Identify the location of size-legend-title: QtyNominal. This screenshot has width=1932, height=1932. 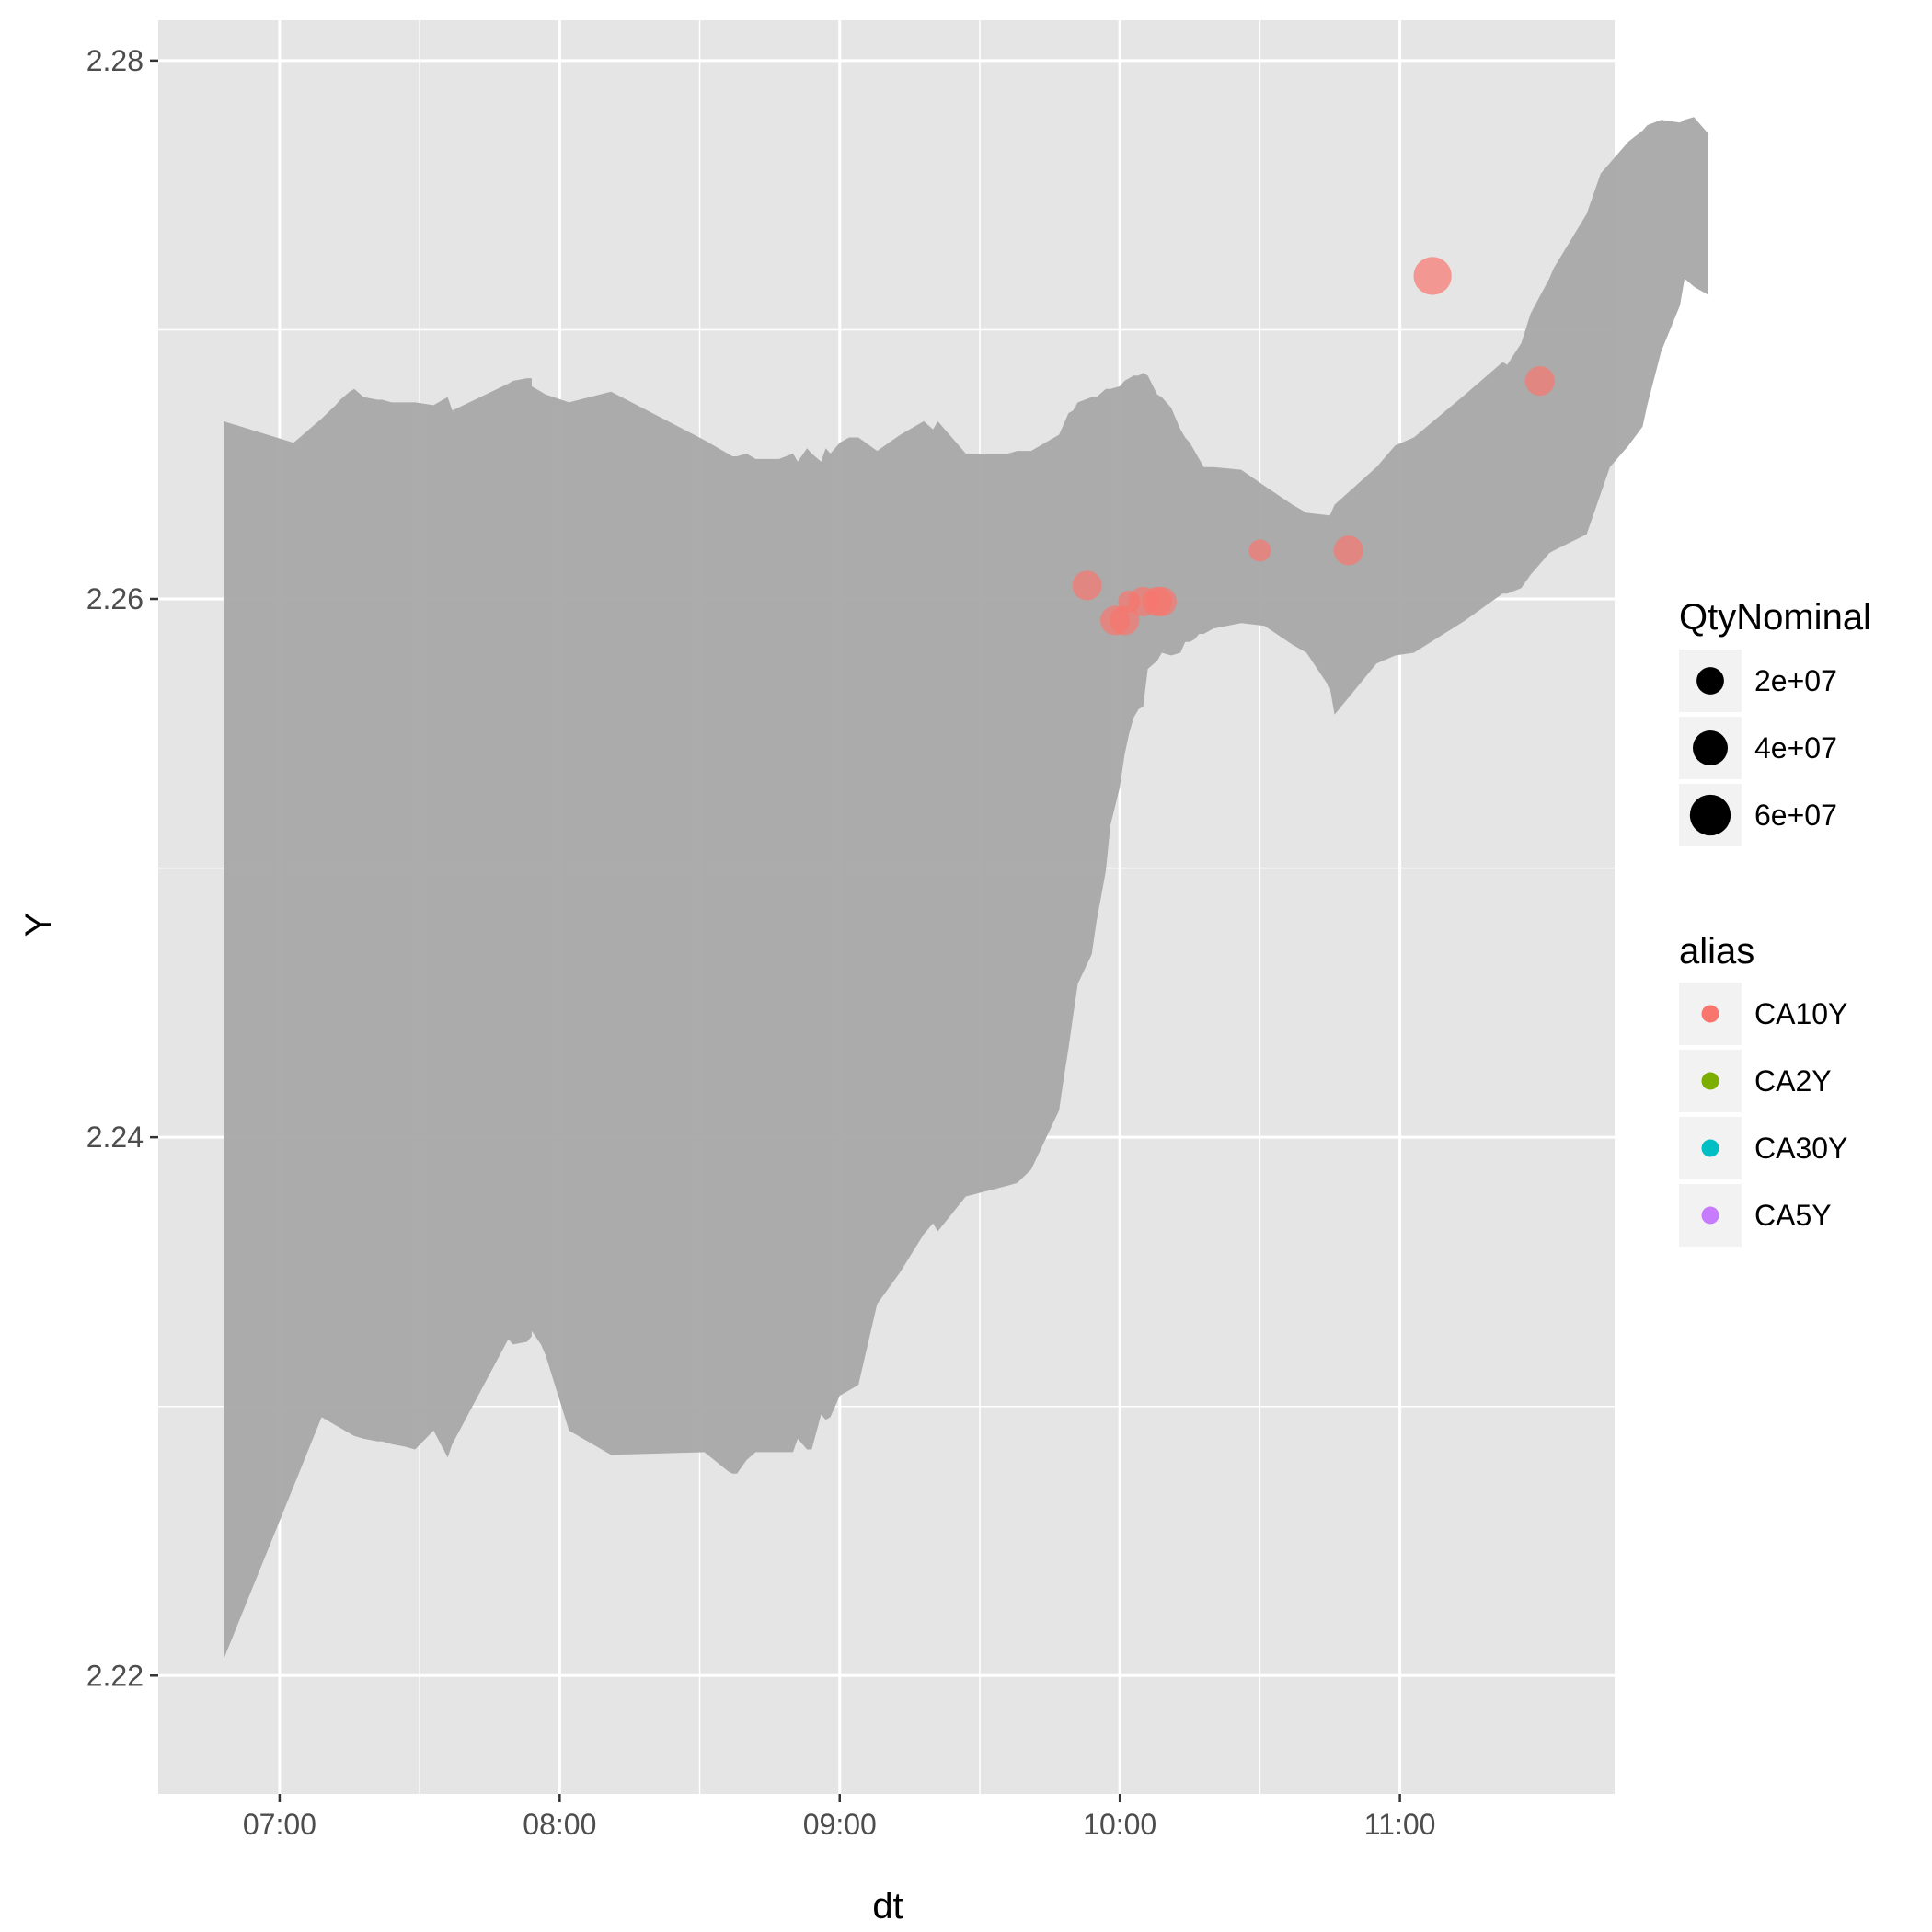
(1775, 617).